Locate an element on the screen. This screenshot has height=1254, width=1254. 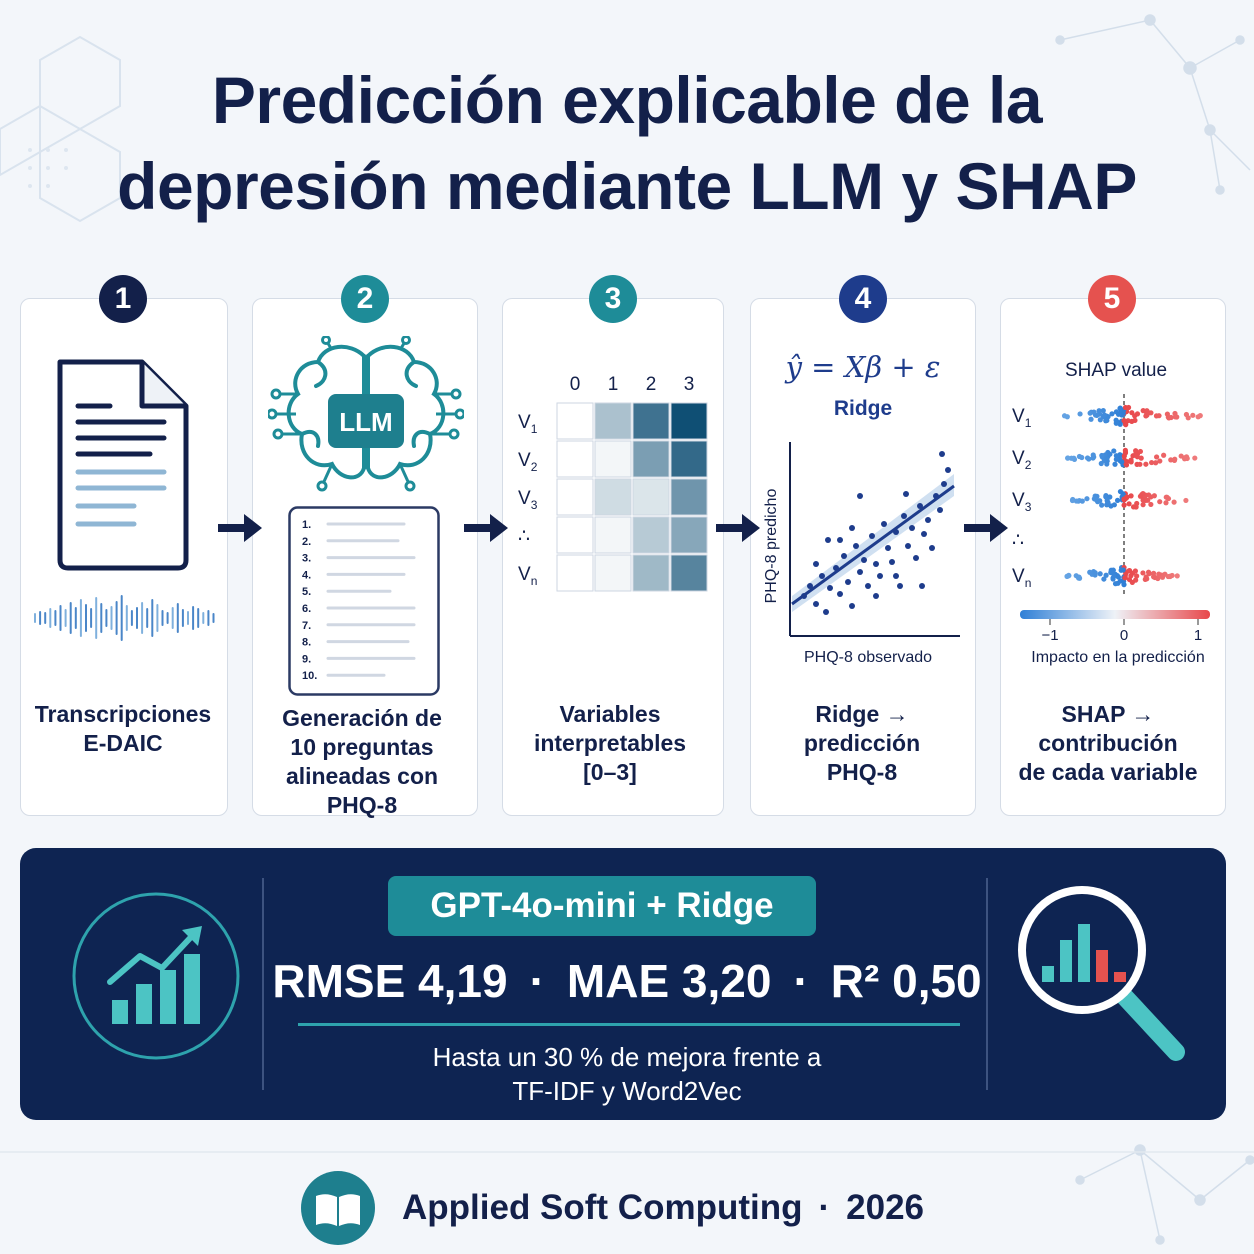
magnifier-chart-icon is located at coordinates (1101, 973).